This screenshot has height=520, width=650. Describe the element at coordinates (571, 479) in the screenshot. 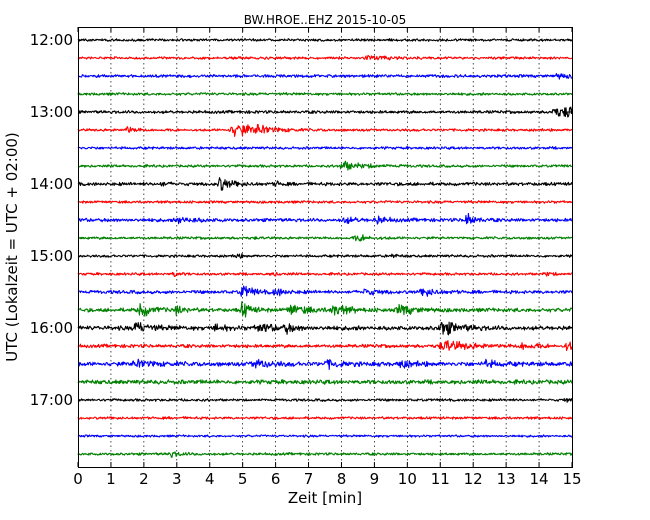

I see `x-tick-label: 15` at that location.